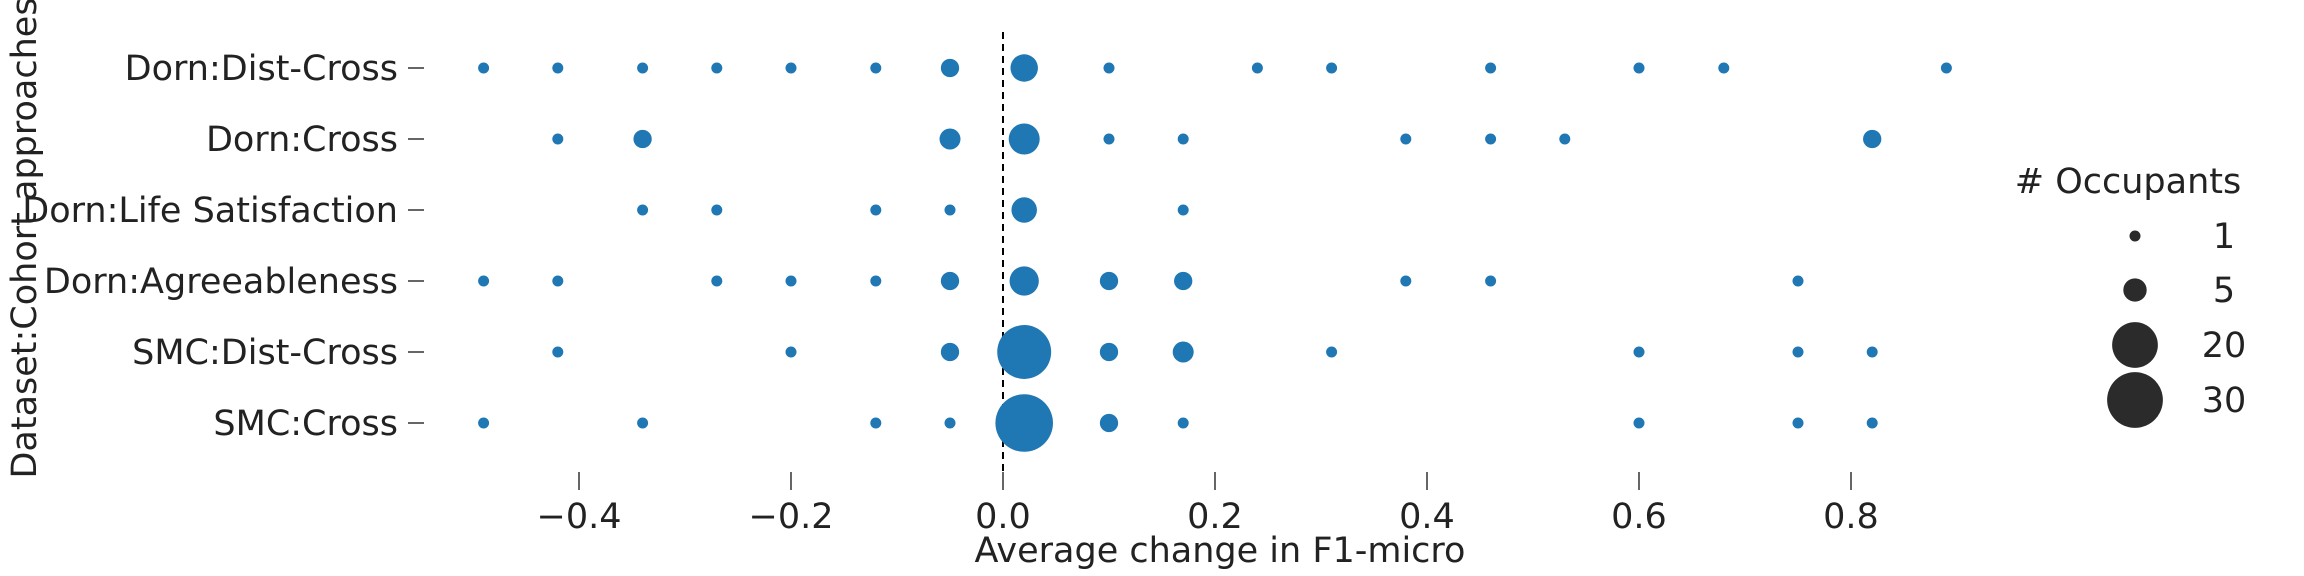  I want to click on x-axis-label: Average change in F1-micro, so click(1220, 551).